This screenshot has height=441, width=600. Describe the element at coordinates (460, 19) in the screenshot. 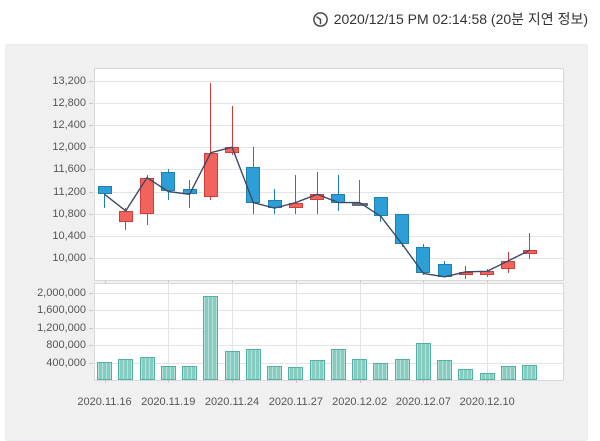

I see `delayed-quote-timestamp: 2020/12/15 PM 02:14:58 (20분 지연 정보)` at that location.